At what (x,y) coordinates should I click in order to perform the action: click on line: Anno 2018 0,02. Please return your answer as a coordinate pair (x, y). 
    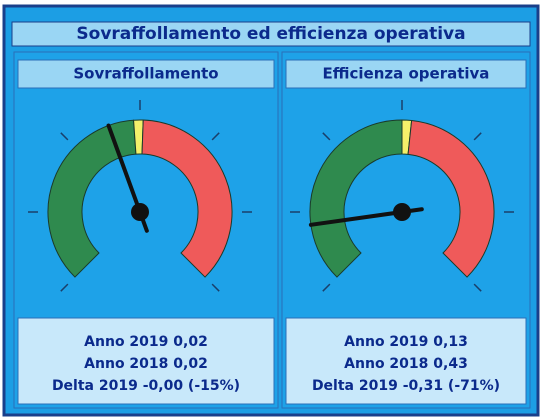
    Looking at the image, I should click on (146, 364).